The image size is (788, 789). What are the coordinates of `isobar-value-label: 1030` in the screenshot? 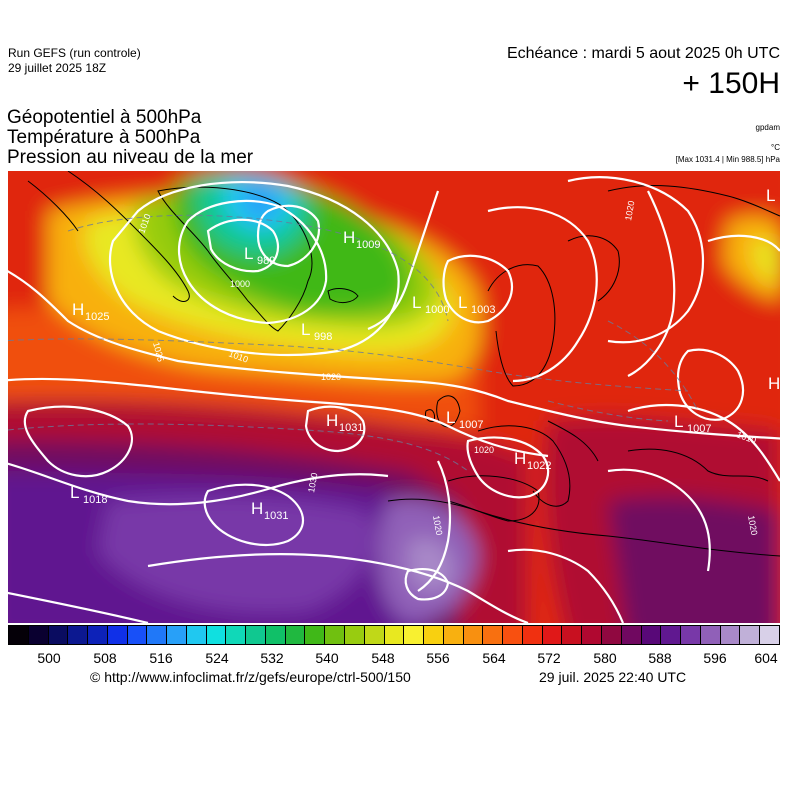 It's located at (312, 482).